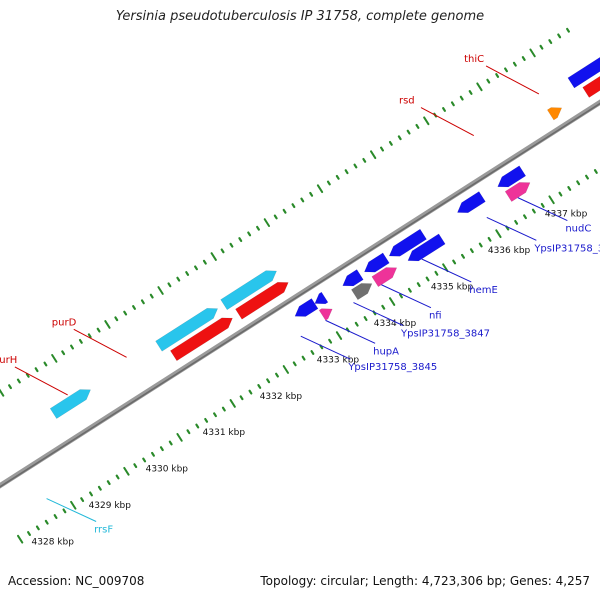 Image resolution: width=600 pixels, height=600 pixels. What do you see at coordinates (578, 229) in the screenshot?
I see `bottom-gene-label-7: nudC` at bounding box center [578, 229].